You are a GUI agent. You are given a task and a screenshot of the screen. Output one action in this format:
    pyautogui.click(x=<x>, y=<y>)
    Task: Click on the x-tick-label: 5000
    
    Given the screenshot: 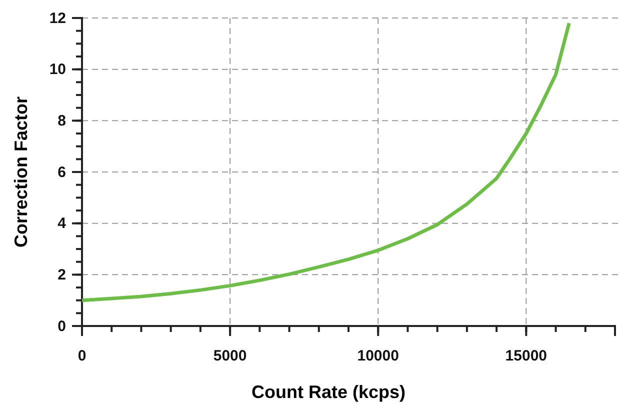 What is the action you would take?
    pyautogui.click(x=230, y=356)
    